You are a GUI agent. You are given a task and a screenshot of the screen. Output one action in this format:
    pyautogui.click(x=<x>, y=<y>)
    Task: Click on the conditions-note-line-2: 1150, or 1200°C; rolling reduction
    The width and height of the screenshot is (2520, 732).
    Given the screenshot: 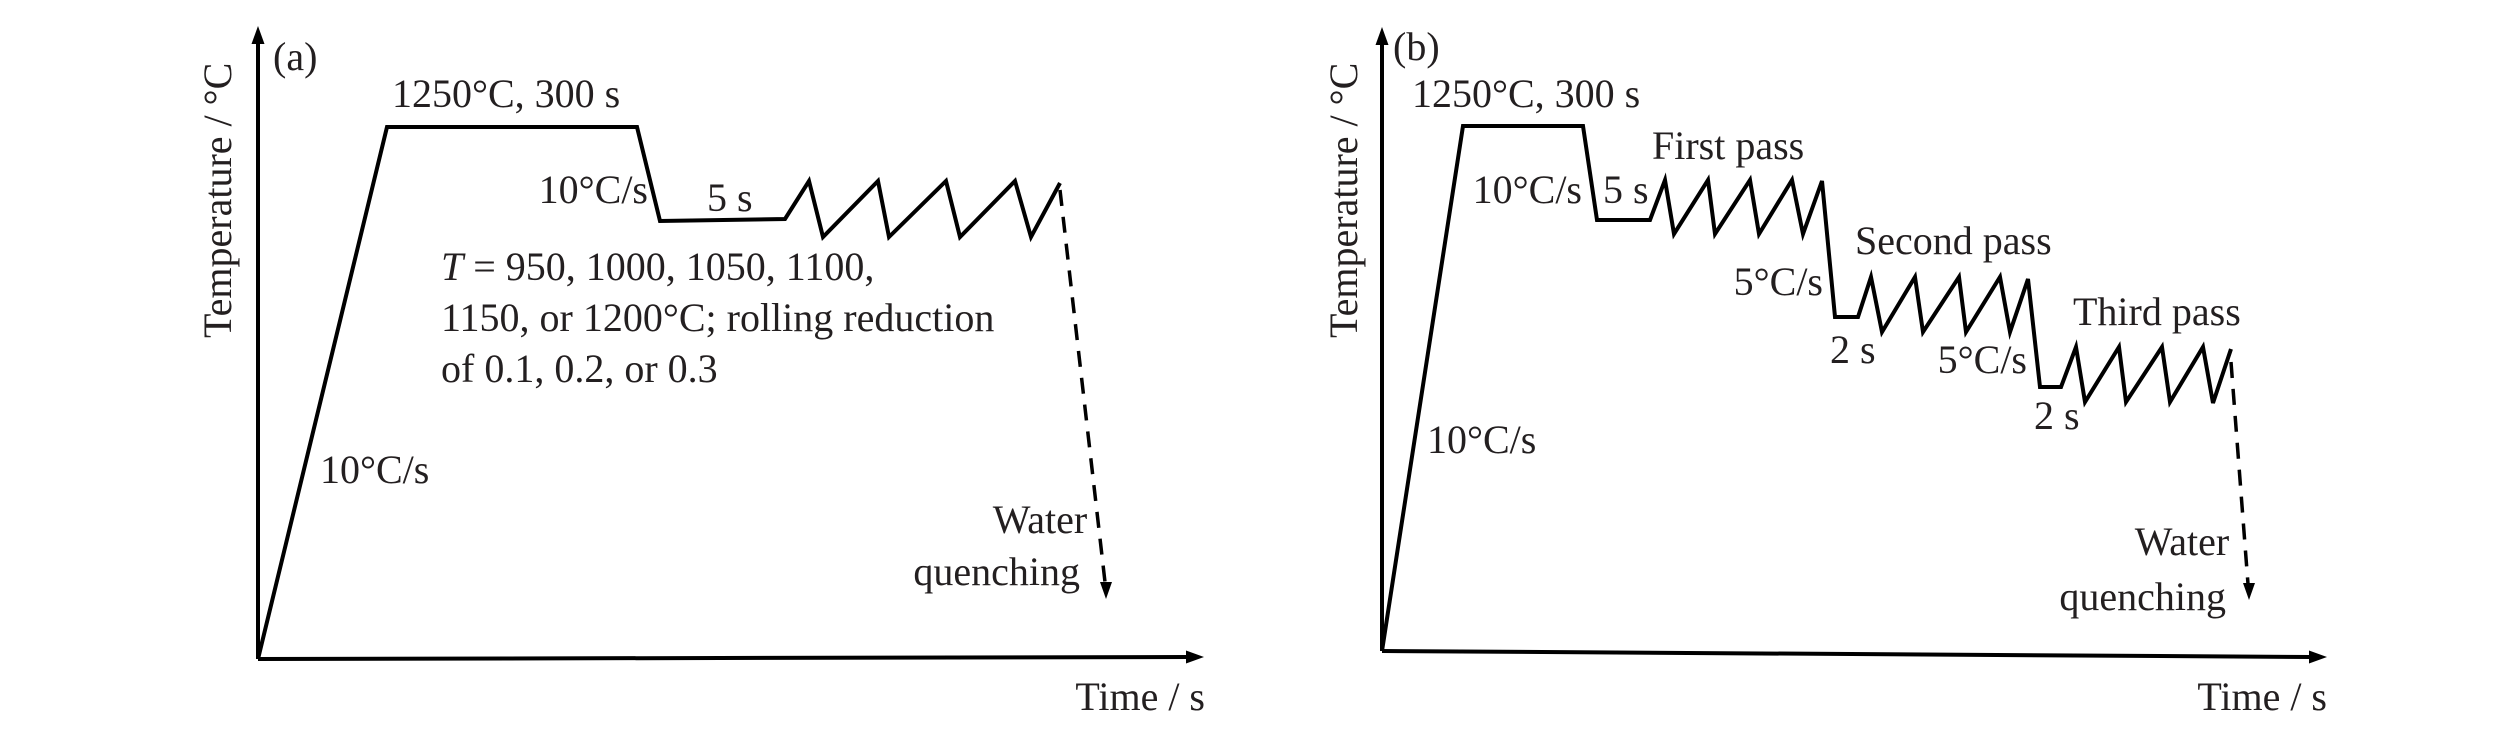 What is the action you would take?
    pyautogui.click(x=717, y=317)
    